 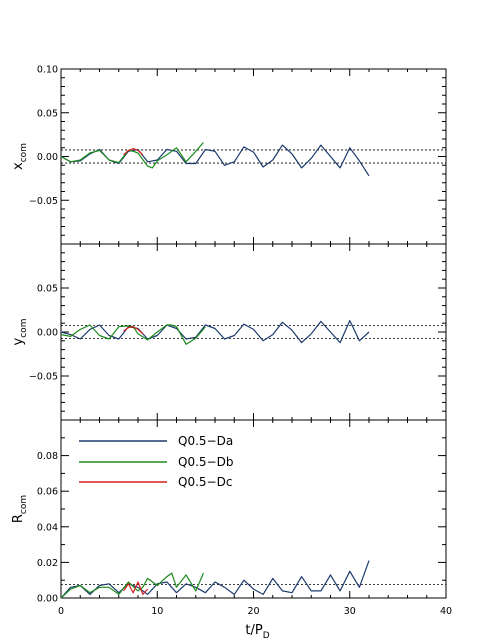 I want to click on panel-y-ytick-label: −0.05, so click(x=43, y=377).